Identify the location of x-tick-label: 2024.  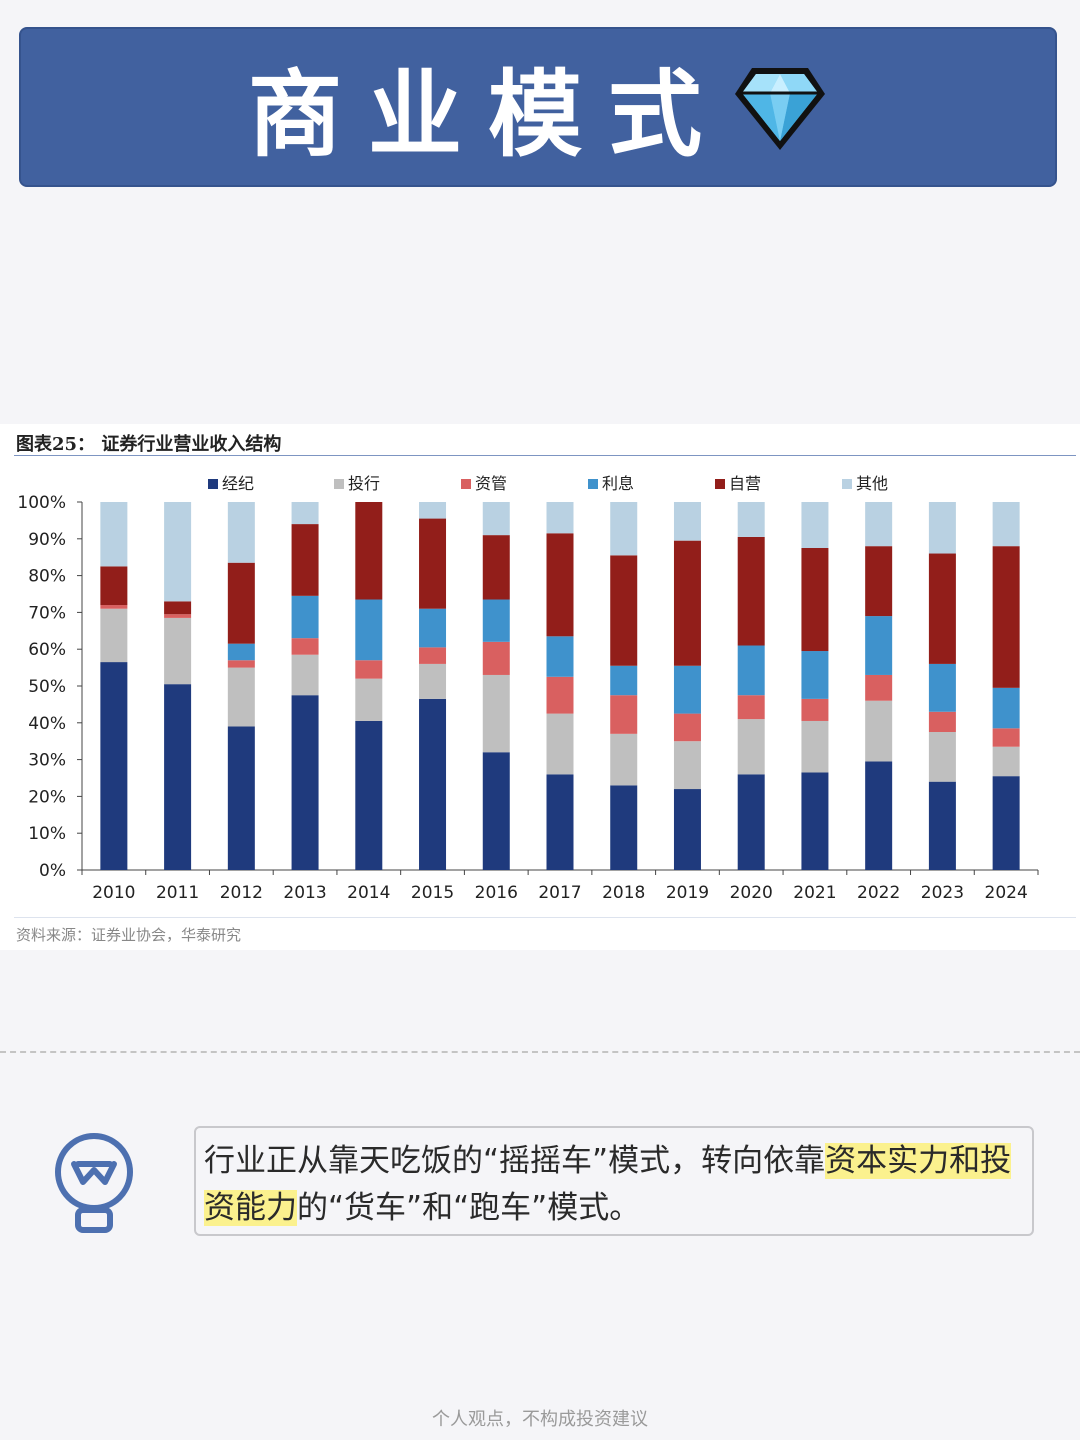
(1006, 893).